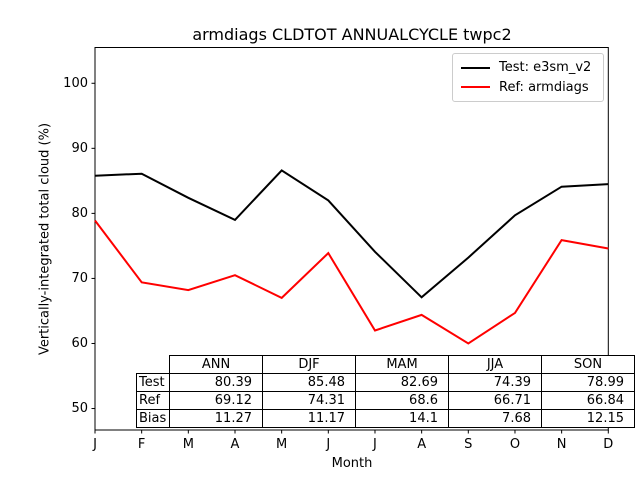 The image size is (640, 480). What do you see at coordinates (495, 418) in the screenshot?
I see `table-value-cell: 7.68` at bounding box center [495, 418].